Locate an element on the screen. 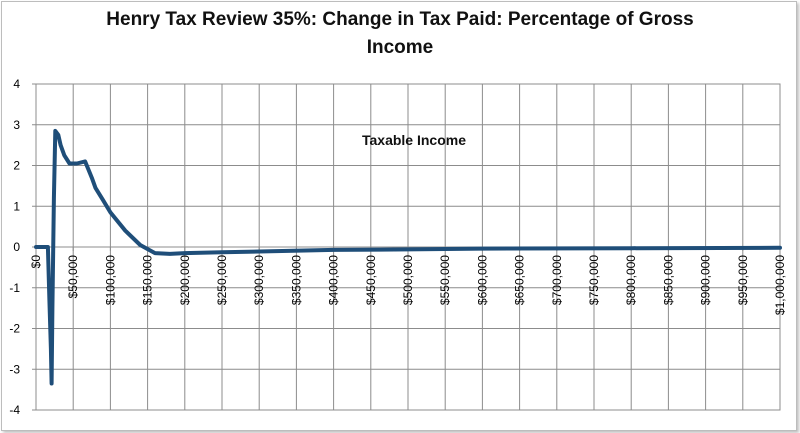 This screenshot has height=433, width=800. x-tick-label: $50,000 is located at coordinates (73, 277).